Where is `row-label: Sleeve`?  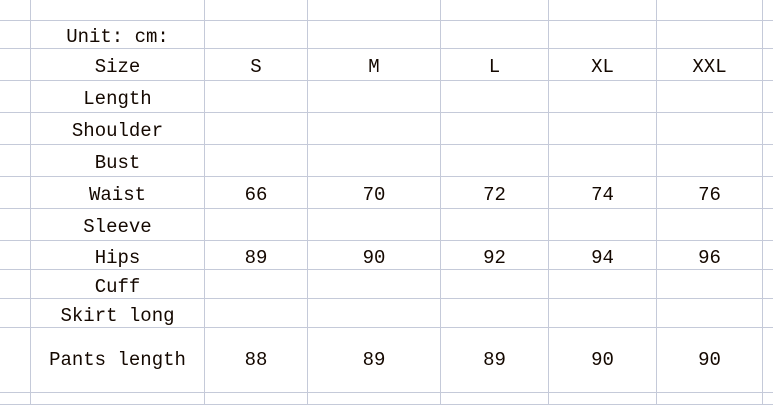
row-label: Sleeve is located at coordinates (118, 225).